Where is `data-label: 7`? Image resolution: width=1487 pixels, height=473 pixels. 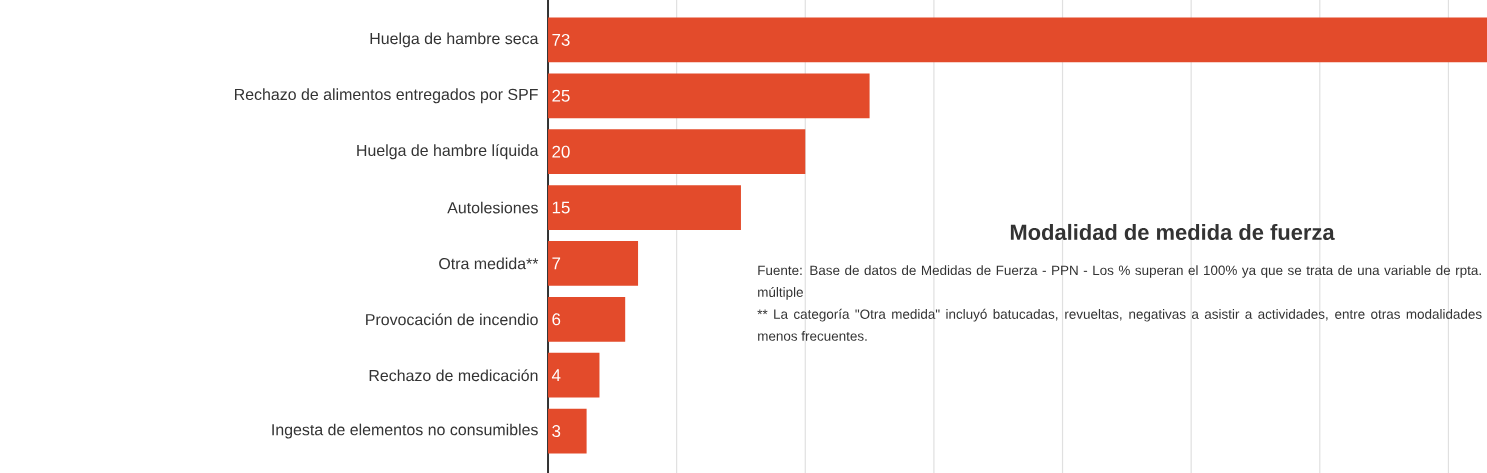 data-label: 7 is located at coordinates (556, 263).